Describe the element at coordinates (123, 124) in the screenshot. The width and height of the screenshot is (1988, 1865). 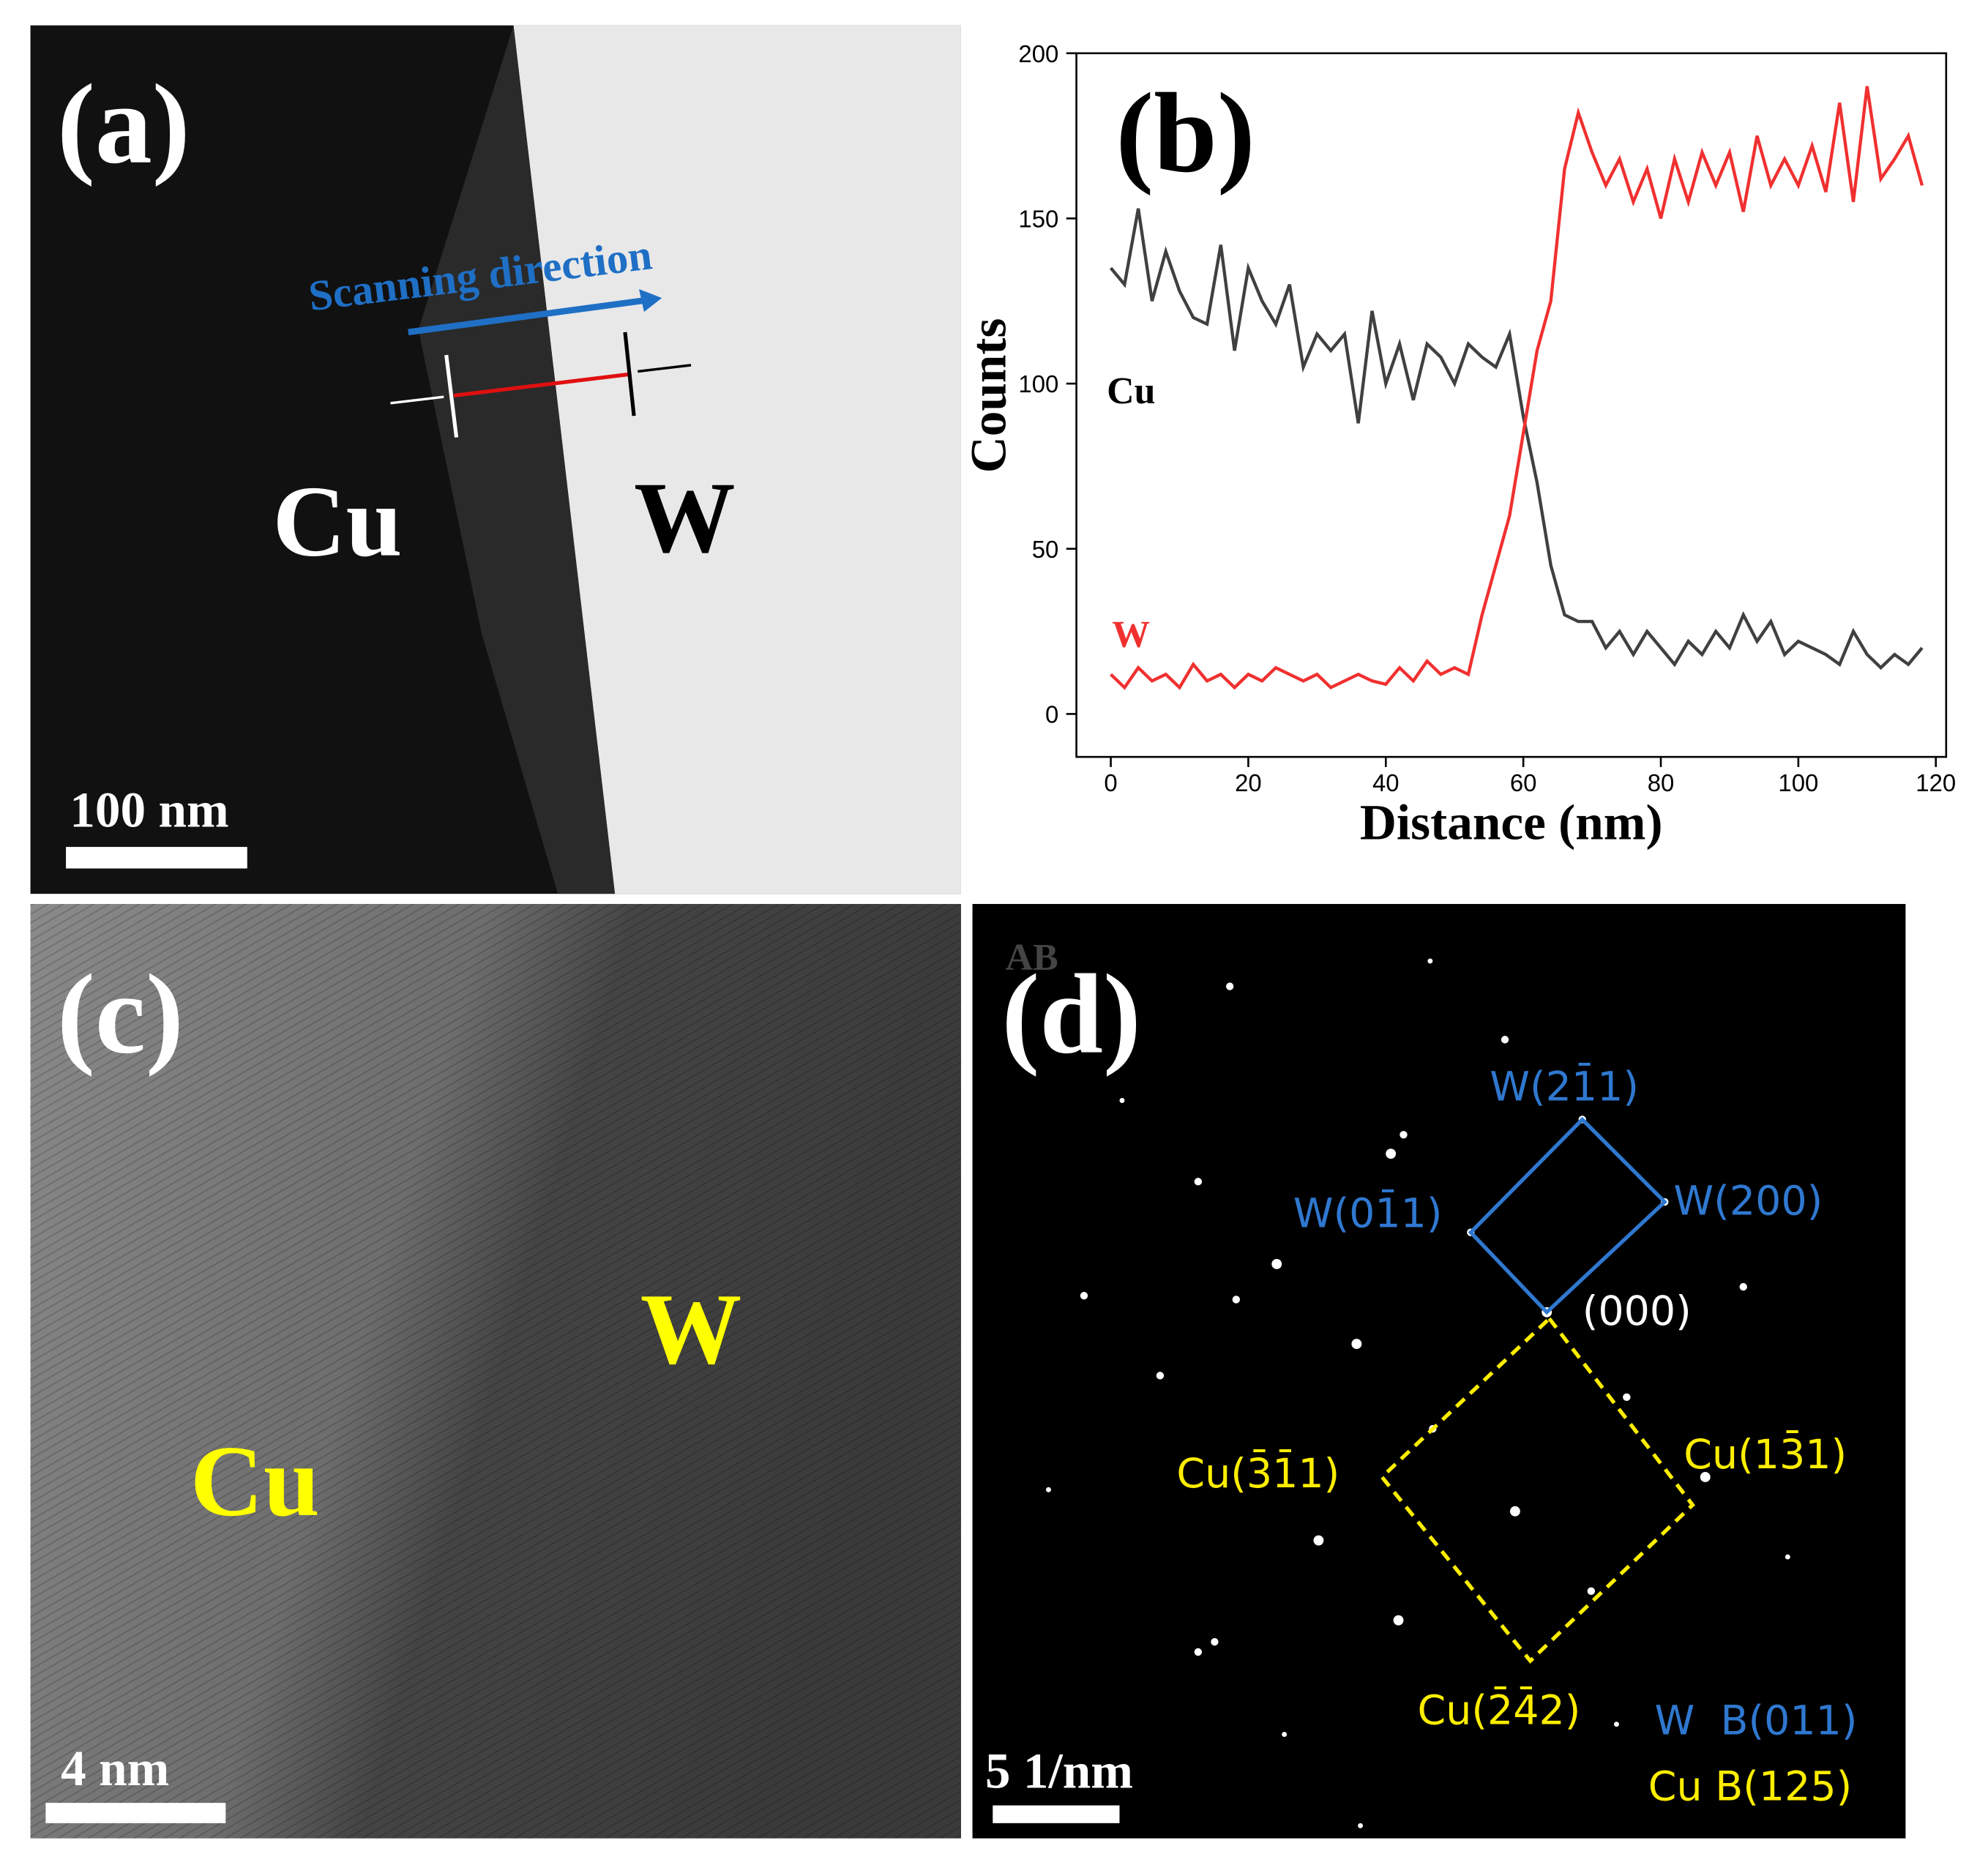
I see `panel-label: (a)` at that location.